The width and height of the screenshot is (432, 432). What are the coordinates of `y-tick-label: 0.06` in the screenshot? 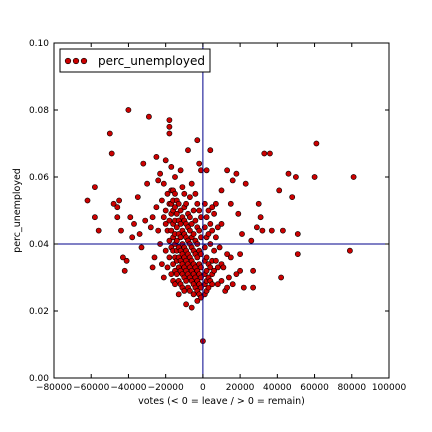 It's located at (39, 178).